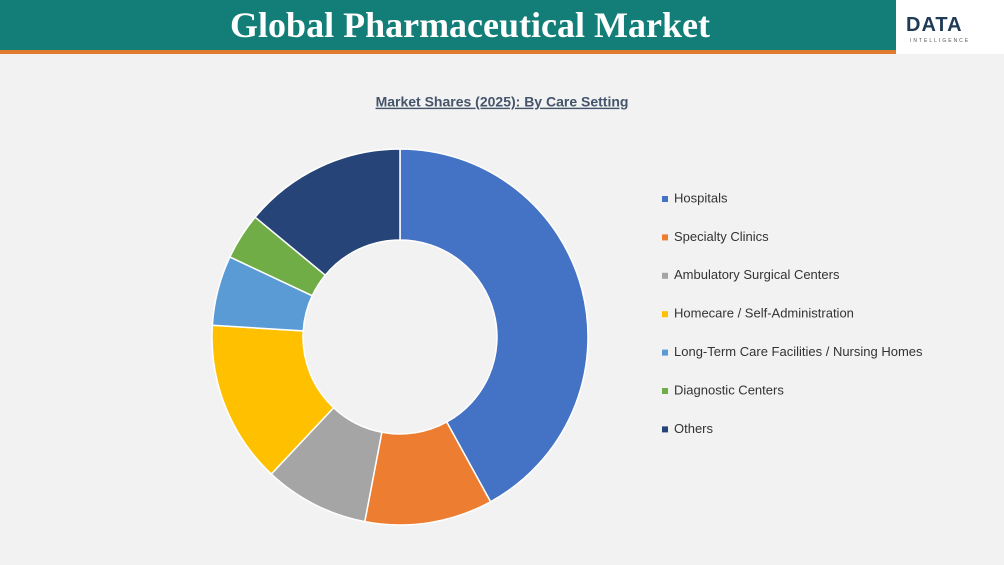  Describe the element at coordinates (940, 41) in the screenshot. I see `logo-subtext: INTELLIGENCE` at that location.